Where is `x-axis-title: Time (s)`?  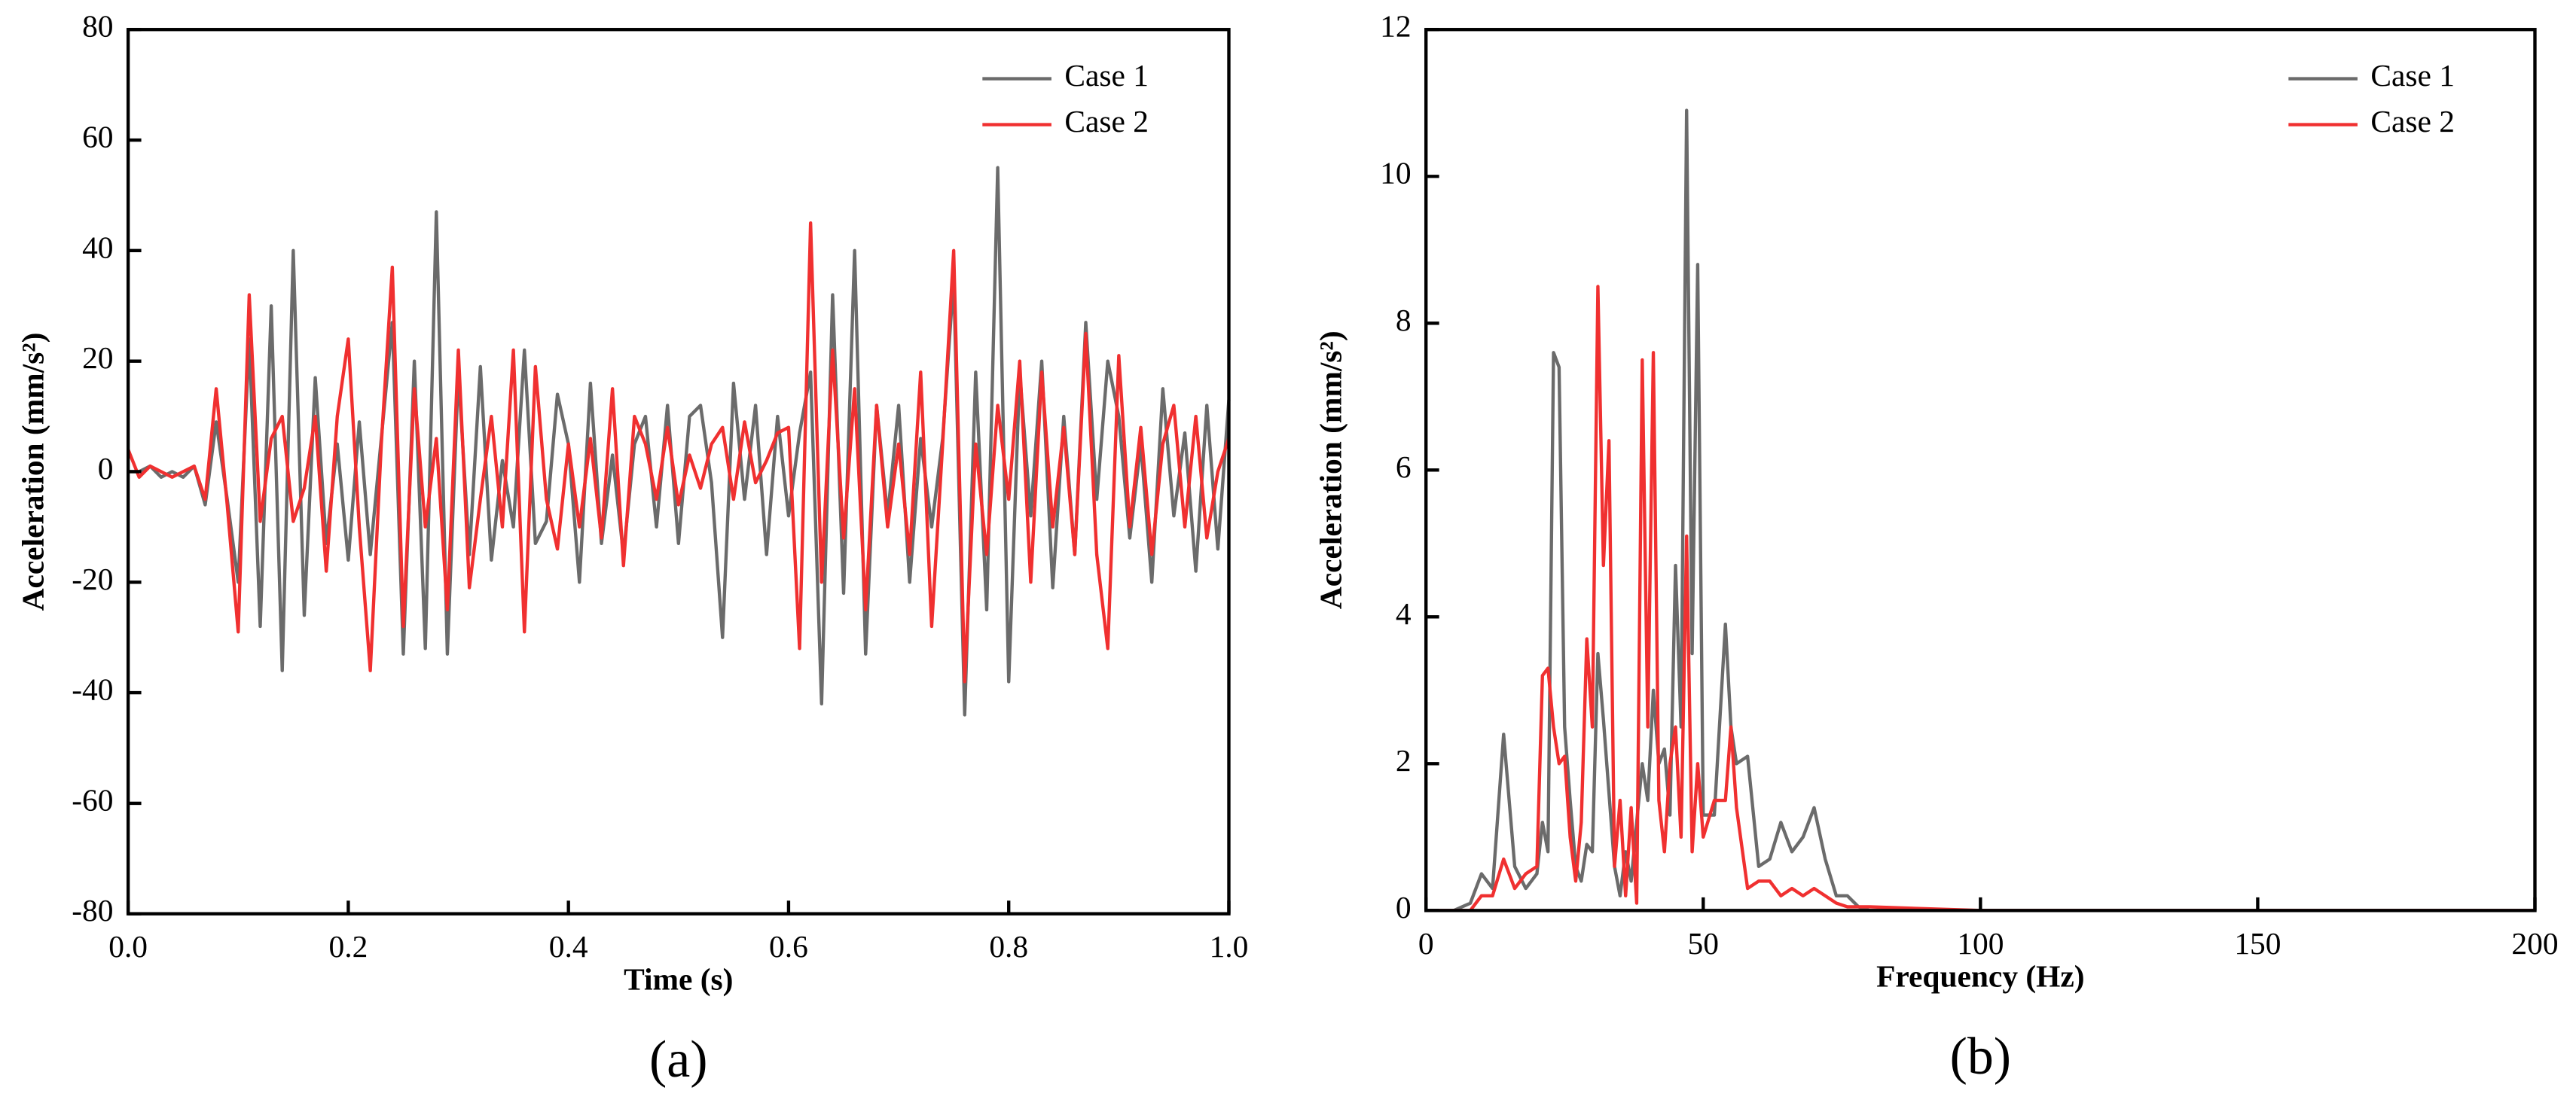
x-axis-title: Time (s) is located at coordinates (678, 980).